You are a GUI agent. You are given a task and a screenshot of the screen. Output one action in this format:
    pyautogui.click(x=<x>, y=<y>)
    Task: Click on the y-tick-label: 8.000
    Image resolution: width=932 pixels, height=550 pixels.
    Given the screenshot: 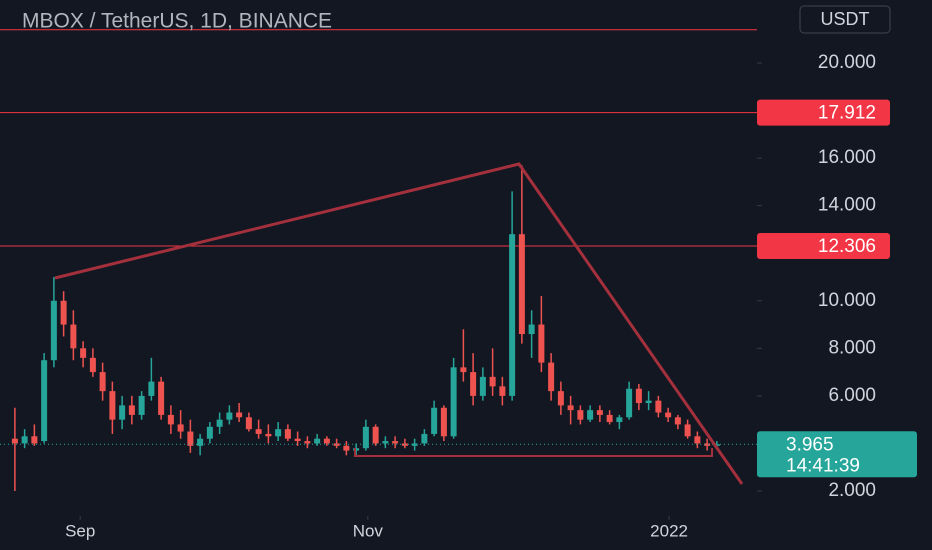 What is the action you would take?
    pyautogui.click(x=852, y=347)
    